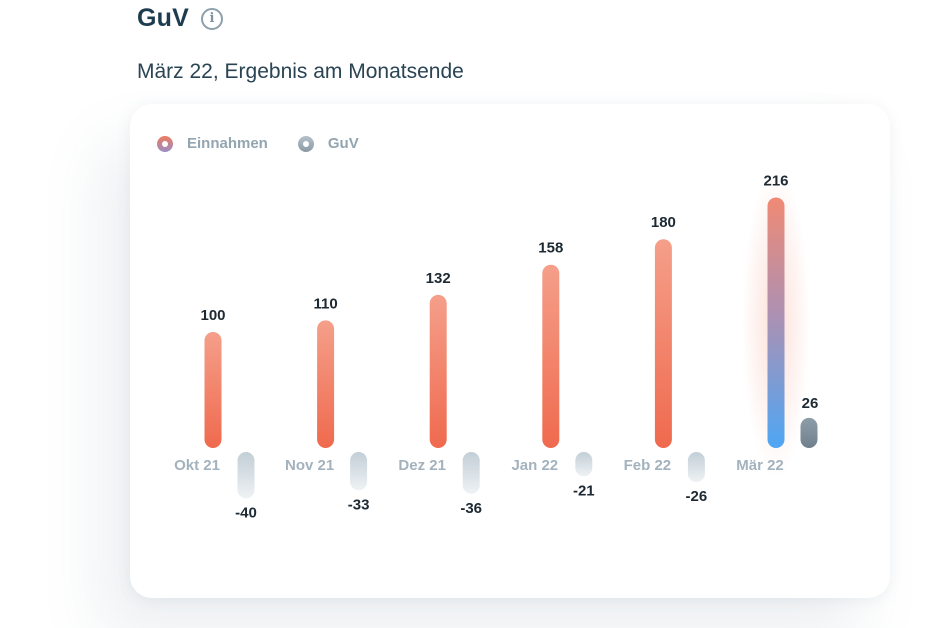  Describe the element at coordinates (246, 512) in the screenshot. I see `bar-label-guv: -40` at that location.